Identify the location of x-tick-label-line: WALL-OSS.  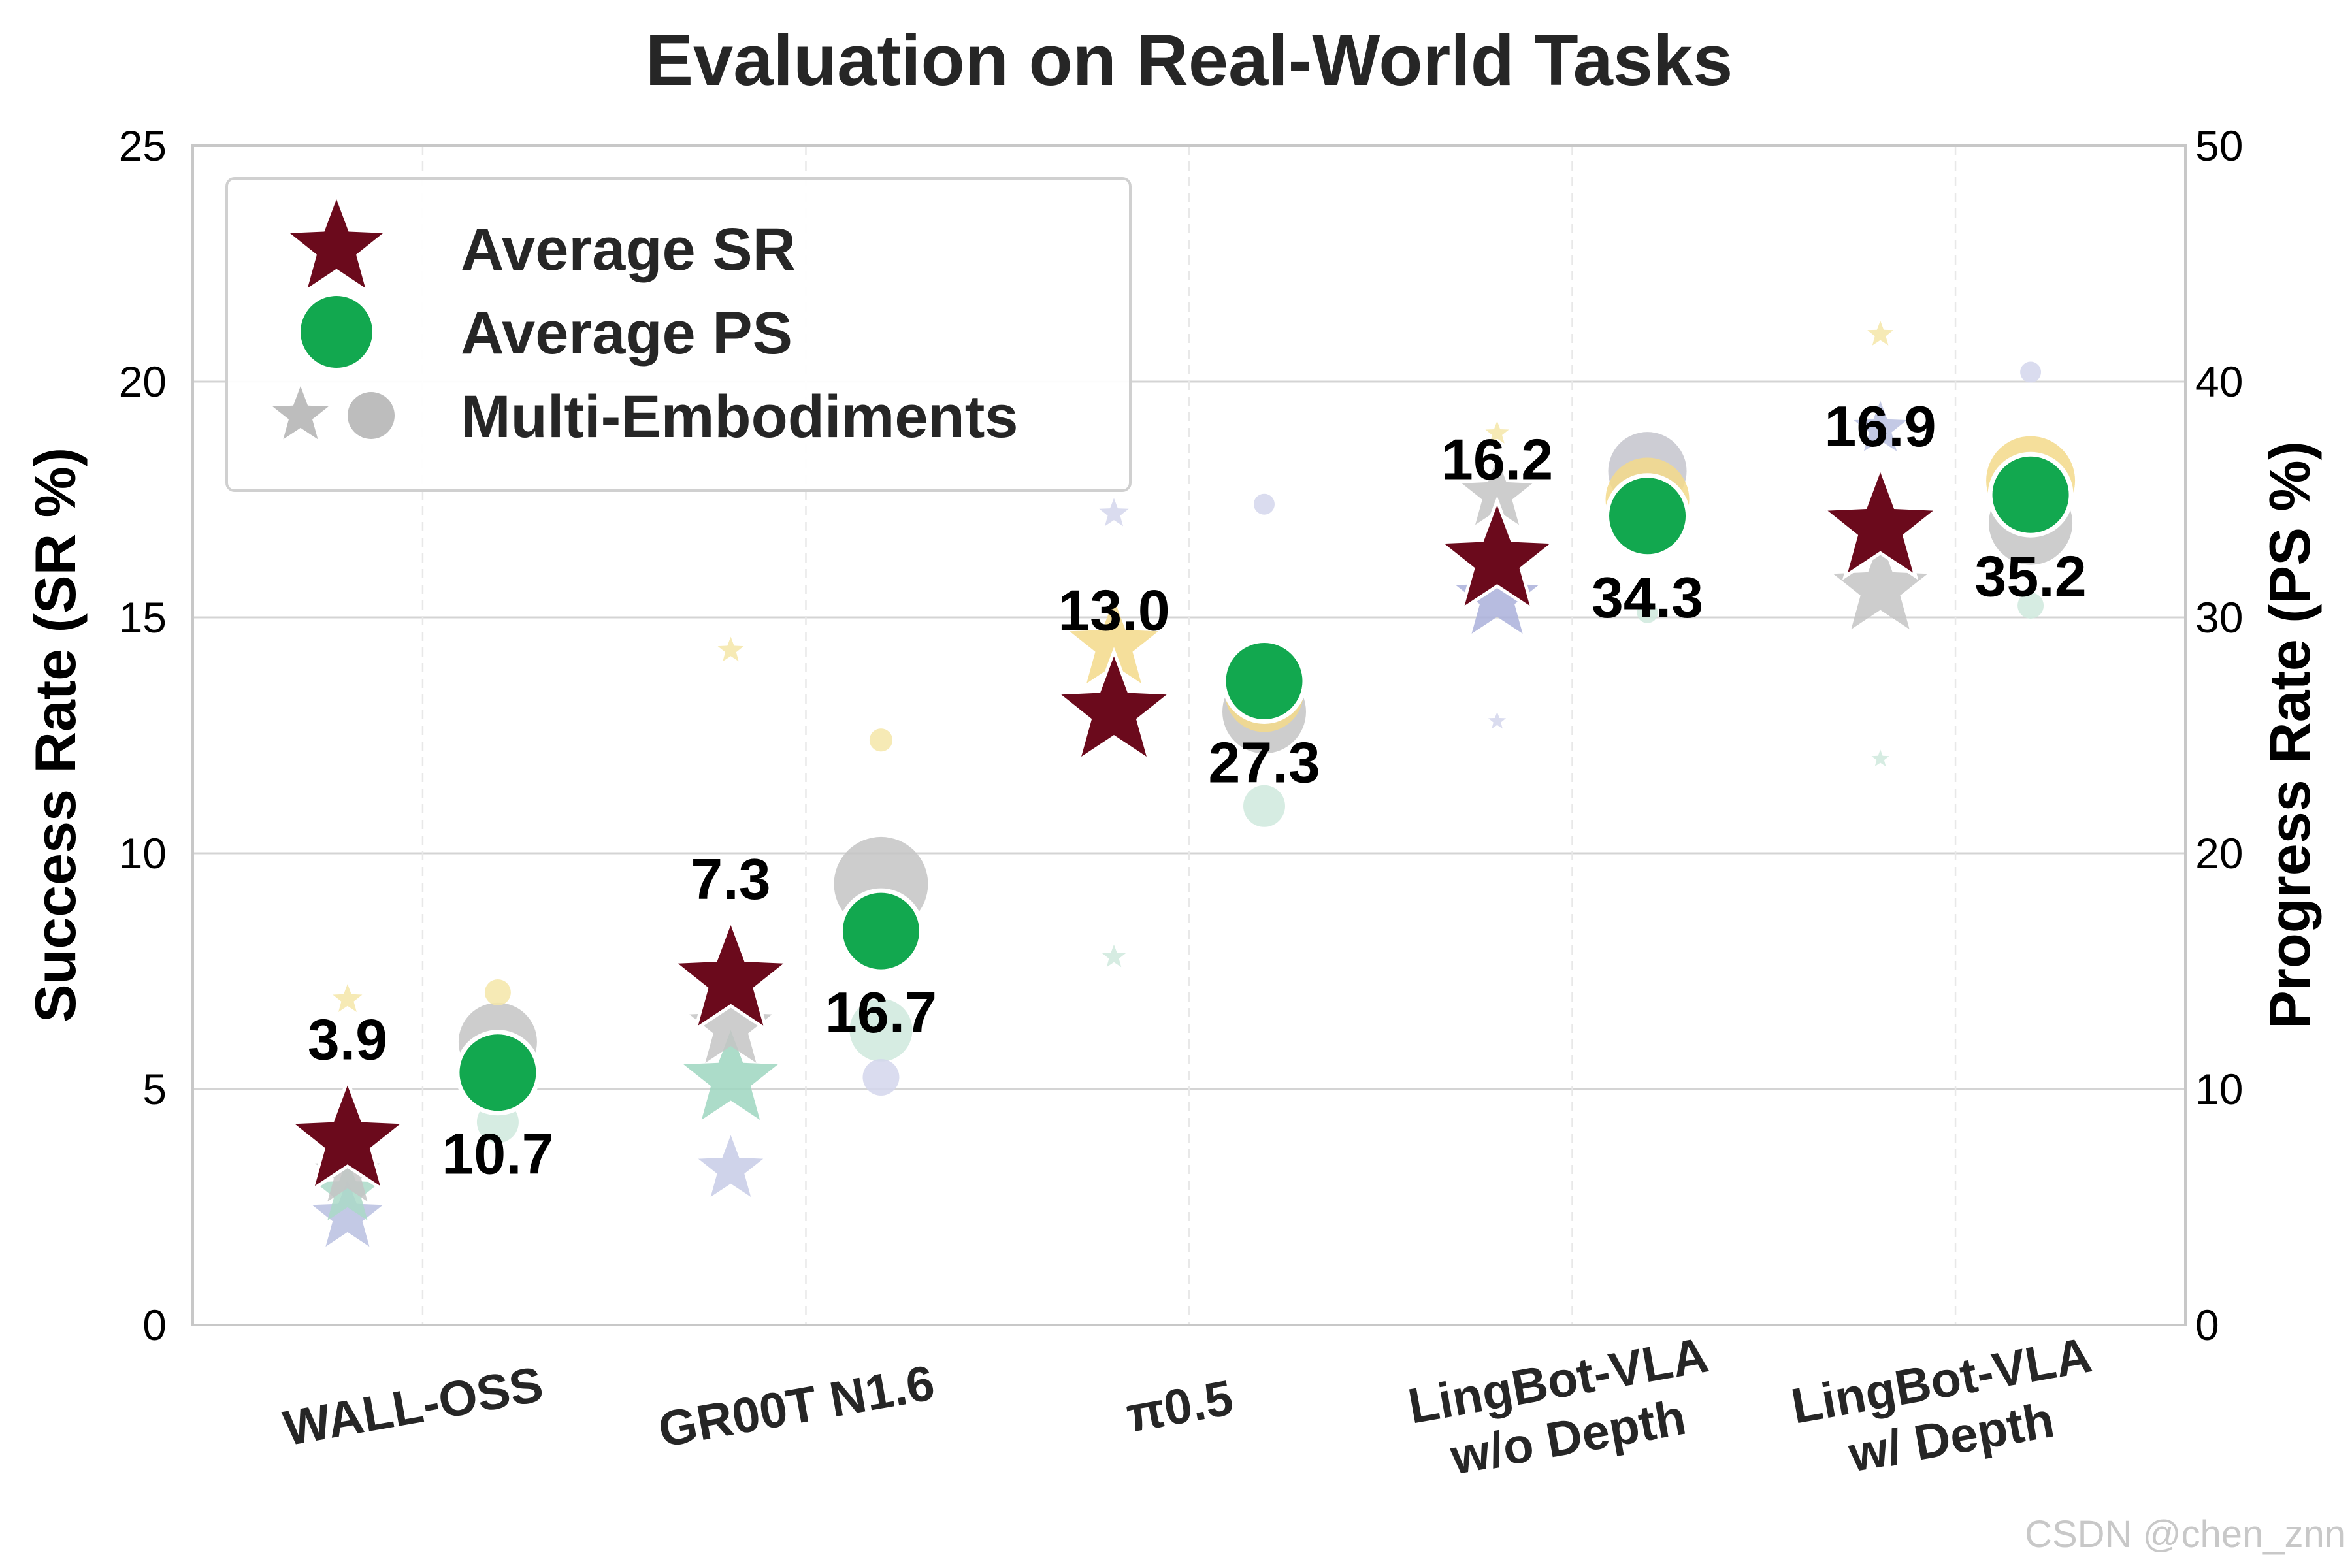
(413, 1406).